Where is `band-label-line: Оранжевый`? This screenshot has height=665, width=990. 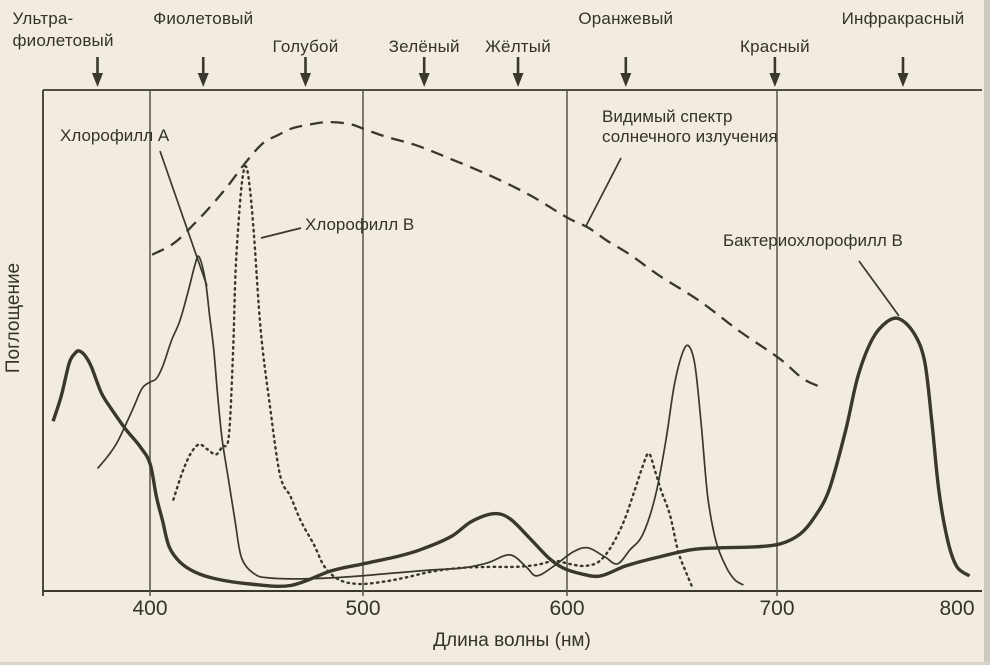
band-label-line: Оранжевый is located at coordinates (626, 18).